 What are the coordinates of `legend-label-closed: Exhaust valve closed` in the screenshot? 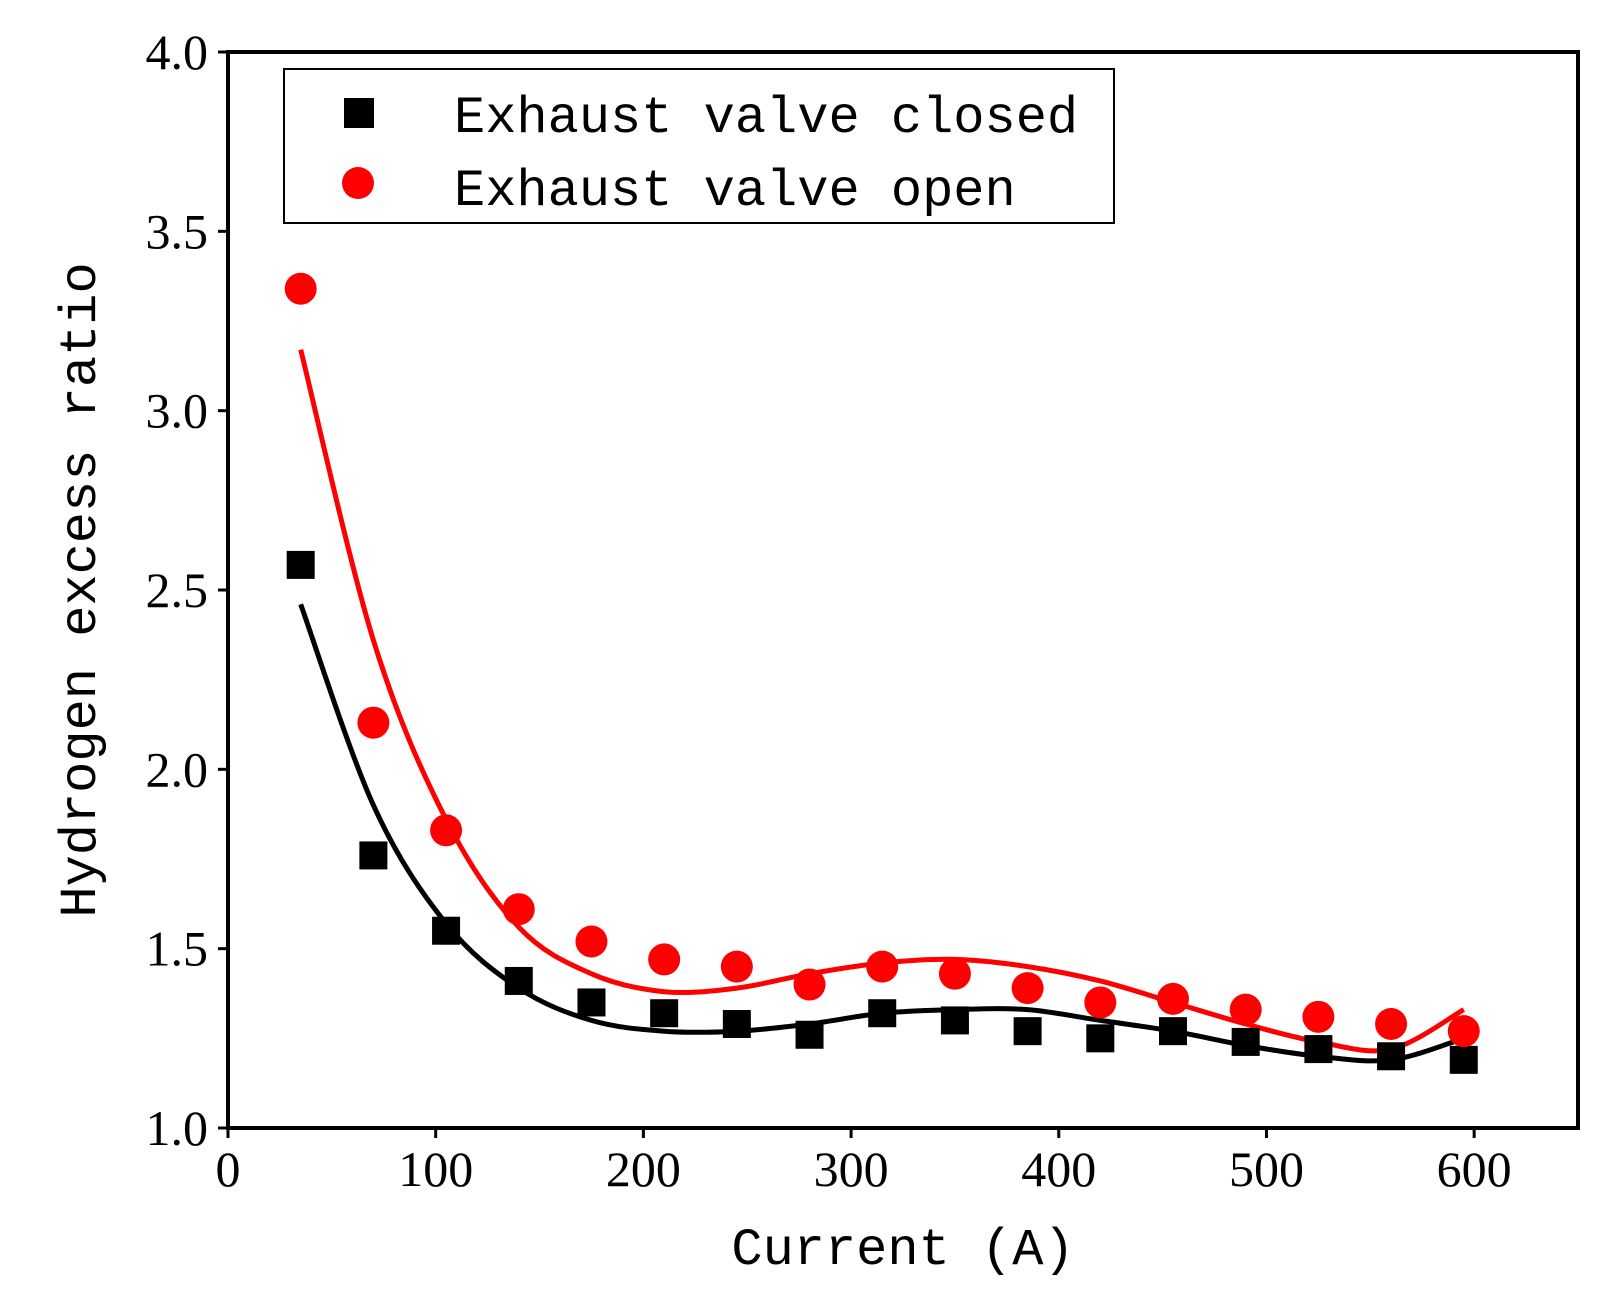 It's located at (766, 118).